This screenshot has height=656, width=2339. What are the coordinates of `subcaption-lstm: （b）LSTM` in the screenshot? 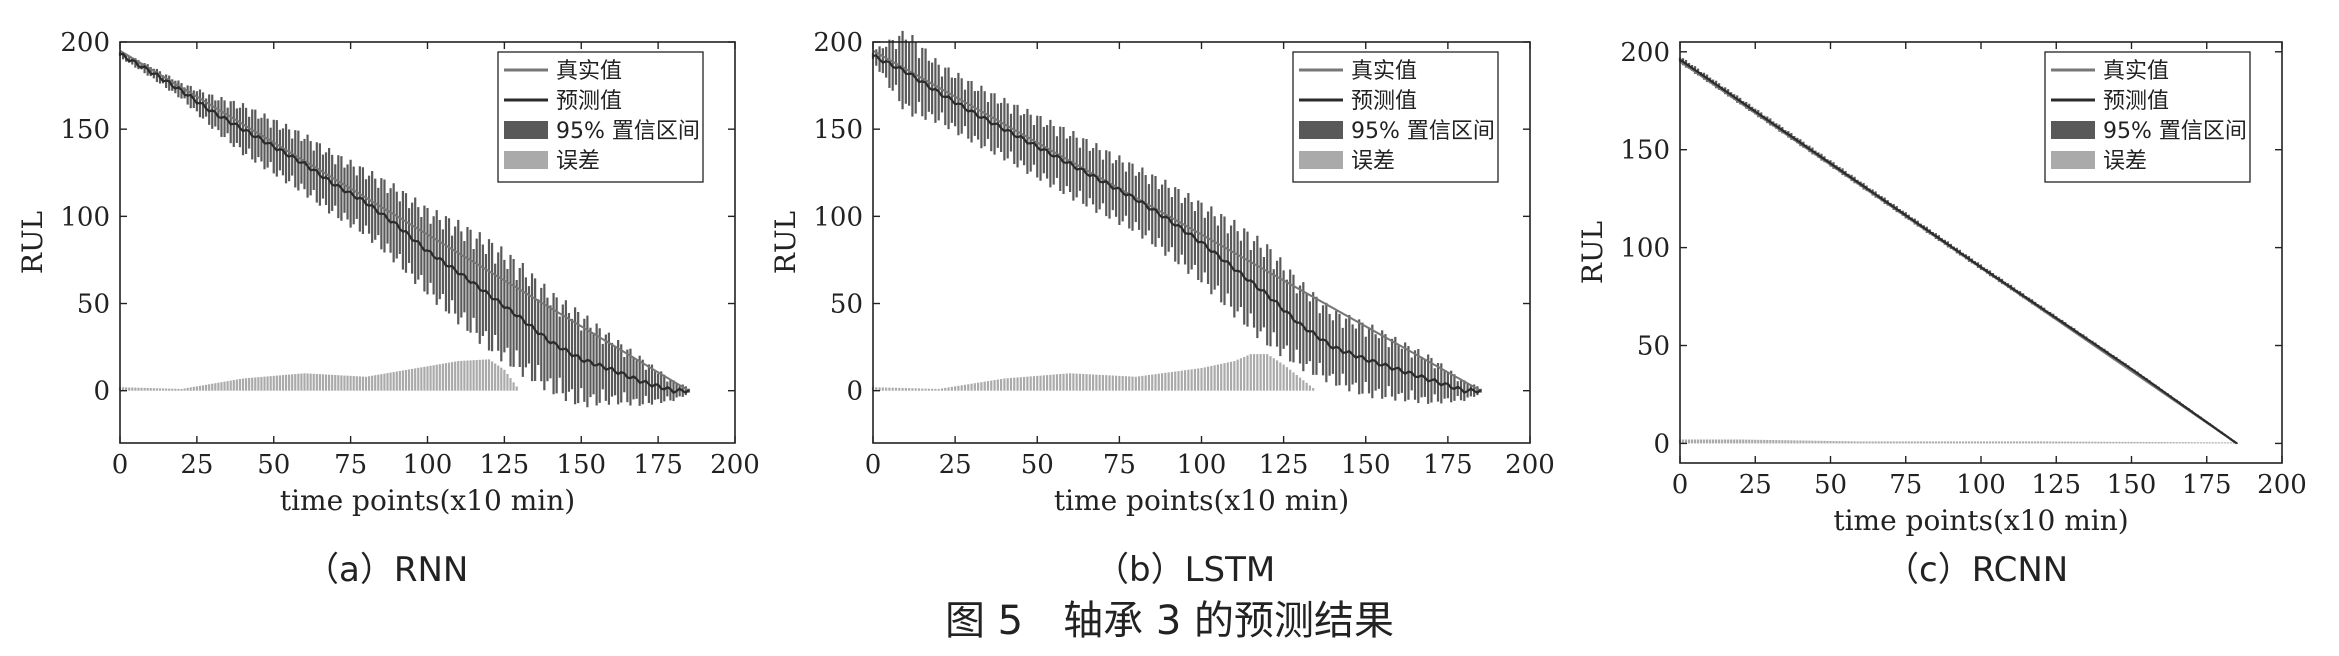 It's located at (1185, 570).